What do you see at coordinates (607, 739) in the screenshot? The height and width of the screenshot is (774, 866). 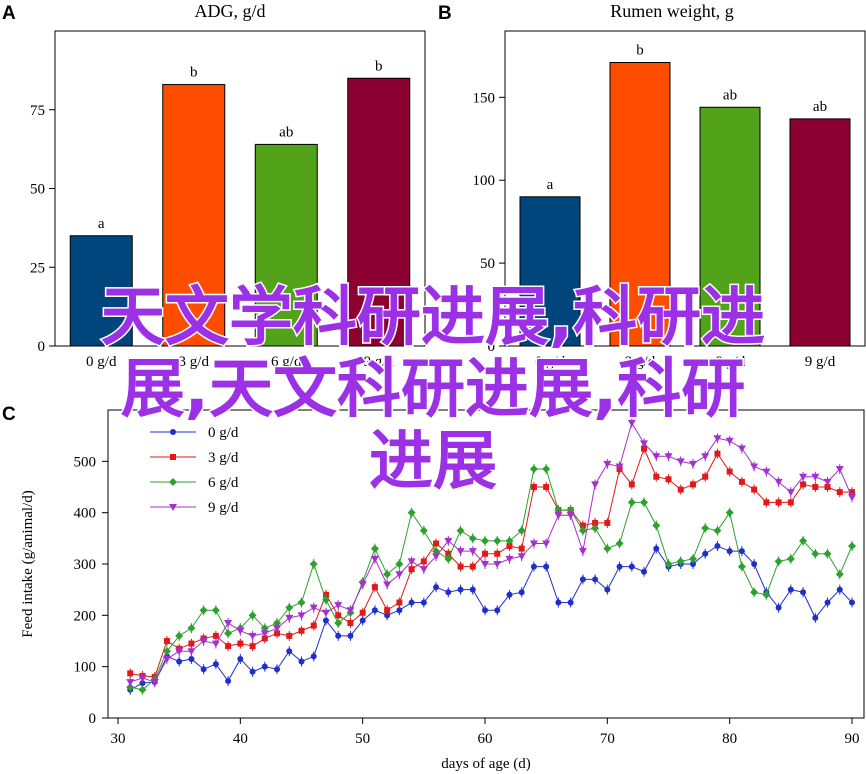 I see `x-tick-label: 70` at bounding box center [607, 739].